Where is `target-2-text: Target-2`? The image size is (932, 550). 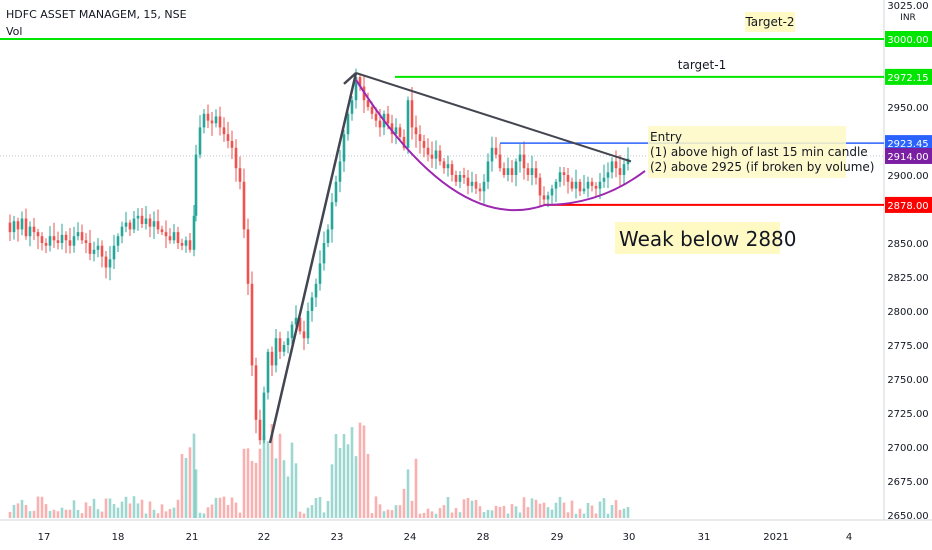 target-2-text: Target-2 is located at coordinates (769, 22).